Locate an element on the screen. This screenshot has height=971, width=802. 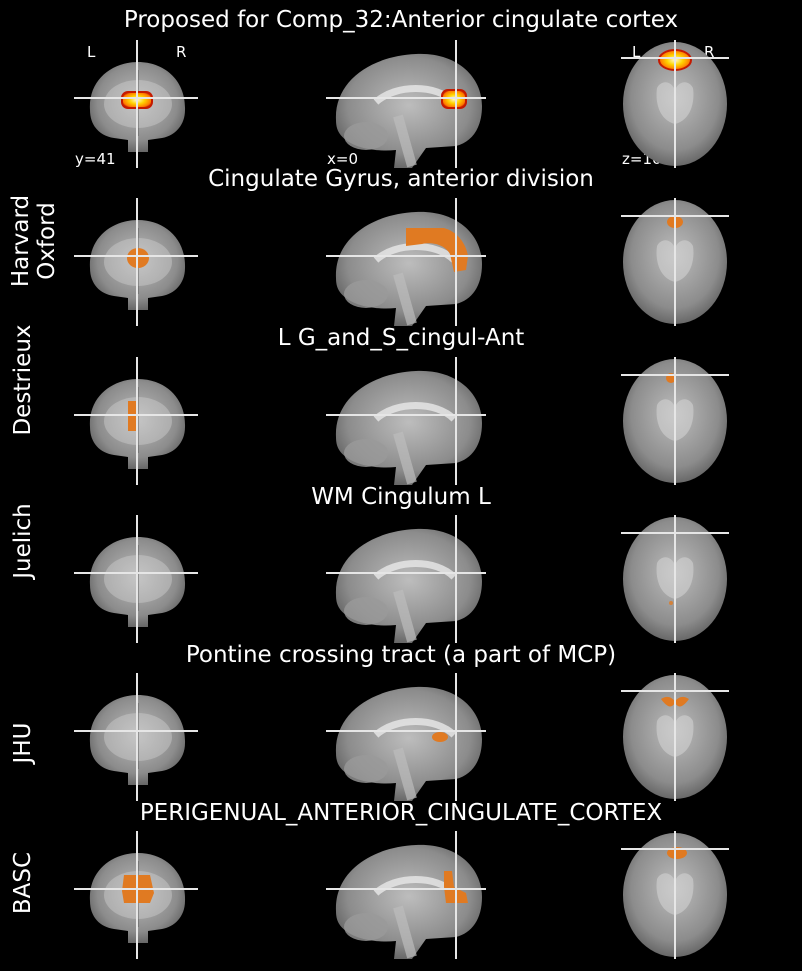
panel-title-2: L G_and_S_cingul-Ant is located at coordinates (401, 338).